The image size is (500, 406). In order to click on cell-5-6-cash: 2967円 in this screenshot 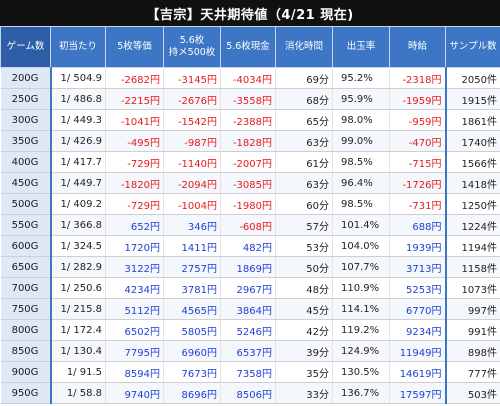, I will do `click(248, 288)`.